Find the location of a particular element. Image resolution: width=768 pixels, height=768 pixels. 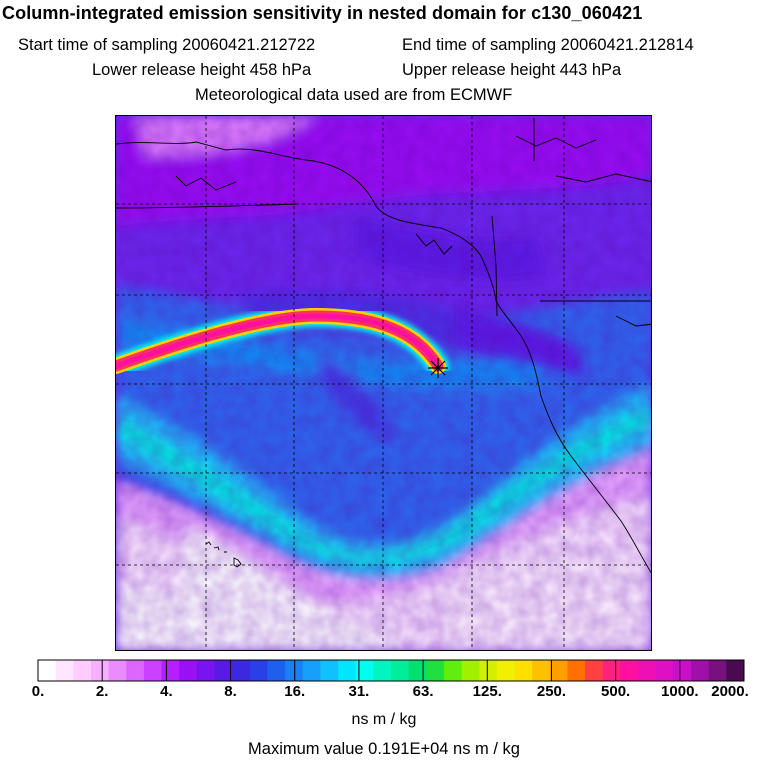

legend-tick-label: 8. is located at coordinates (230, 691).